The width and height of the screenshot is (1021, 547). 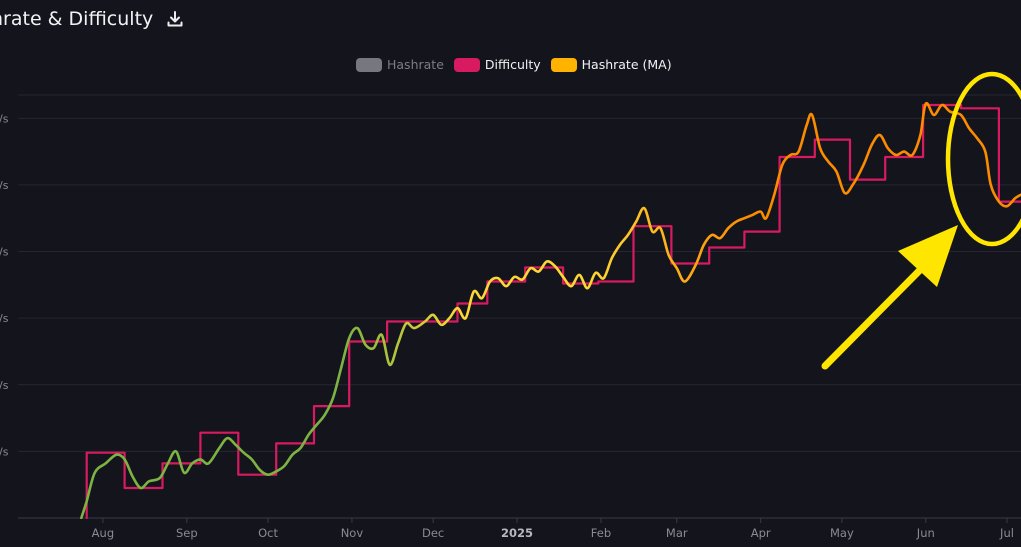 I want to click on legend-label: Difficulty, so click(x=512, y=64).